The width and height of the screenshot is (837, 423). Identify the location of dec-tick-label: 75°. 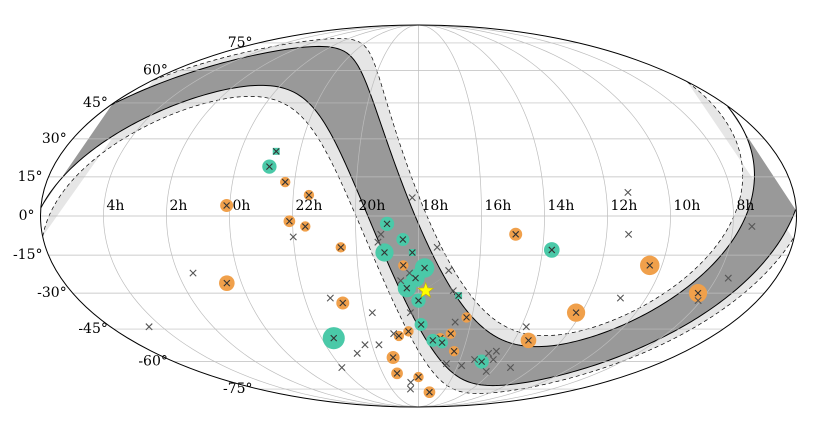
(240, 43).